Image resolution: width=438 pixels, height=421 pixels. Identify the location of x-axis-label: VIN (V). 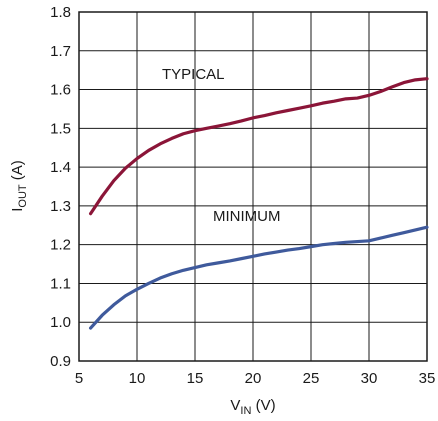
(252, 407).